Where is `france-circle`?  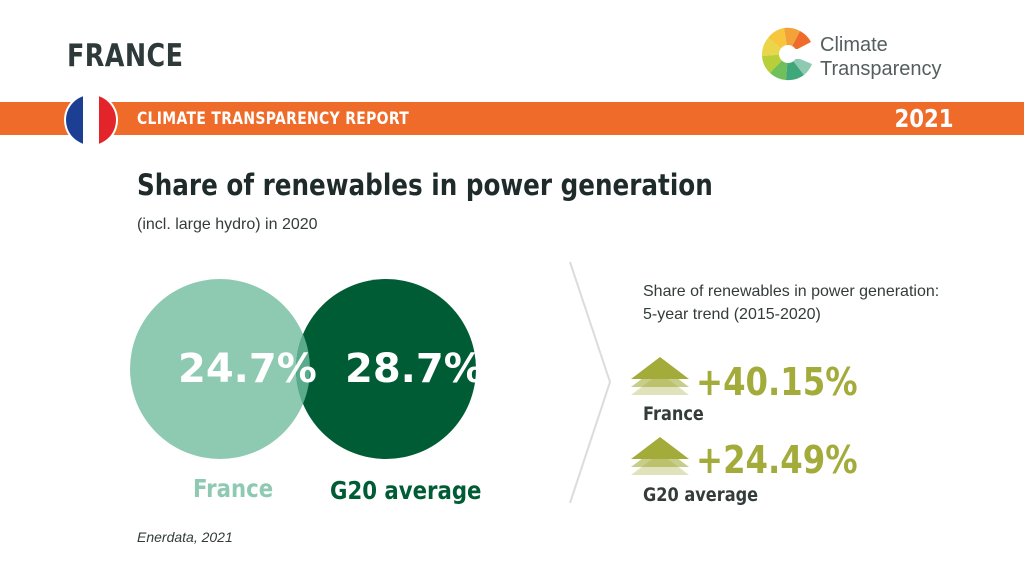
france-circle is located at coordinates (220, 369).